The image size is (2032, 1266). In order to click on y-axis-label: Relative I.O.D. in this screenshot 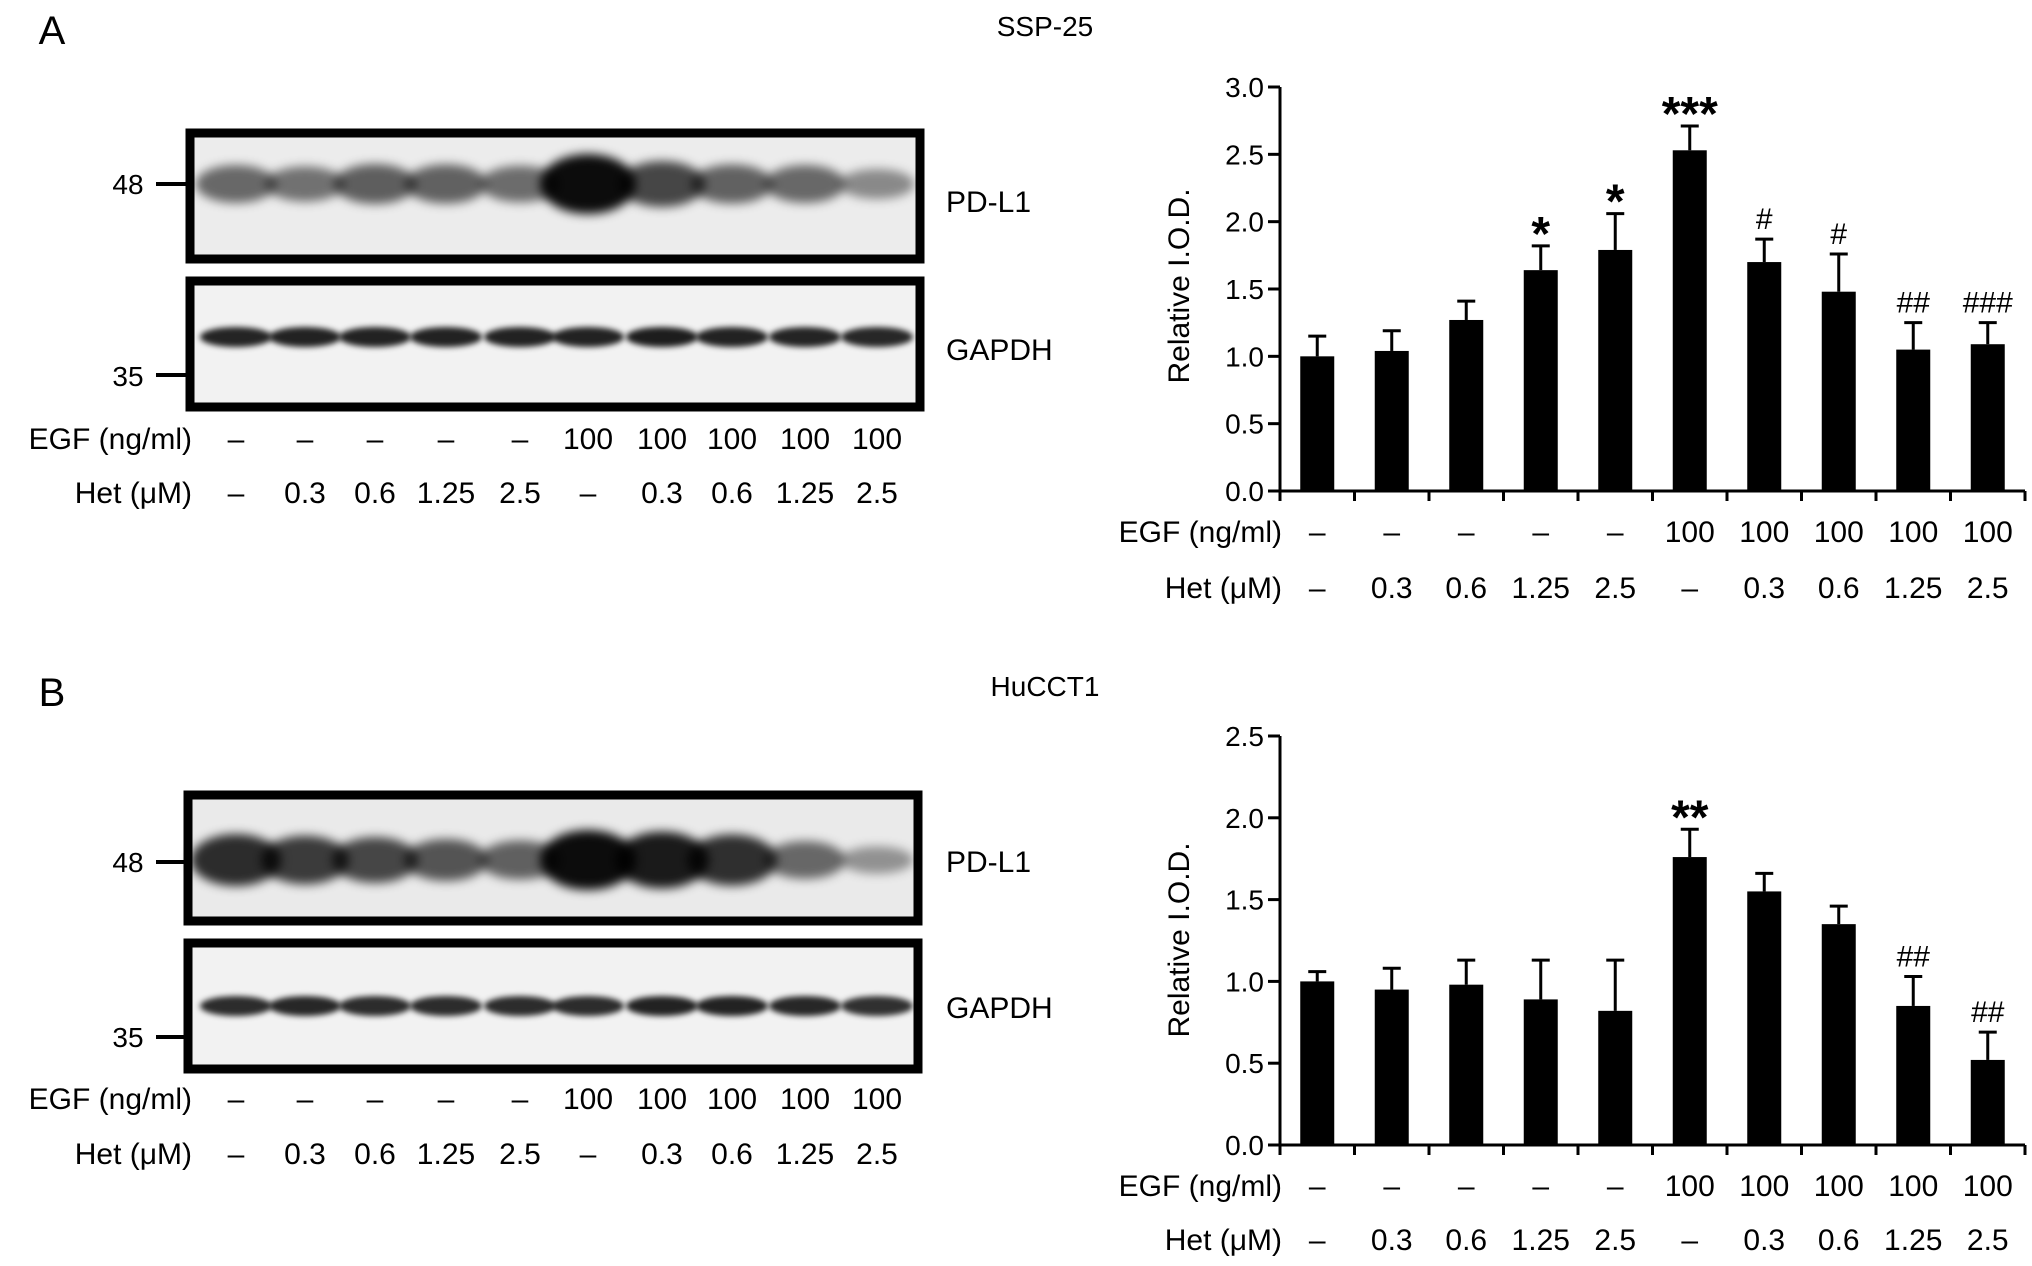, I will do `click(1179, 285)`.